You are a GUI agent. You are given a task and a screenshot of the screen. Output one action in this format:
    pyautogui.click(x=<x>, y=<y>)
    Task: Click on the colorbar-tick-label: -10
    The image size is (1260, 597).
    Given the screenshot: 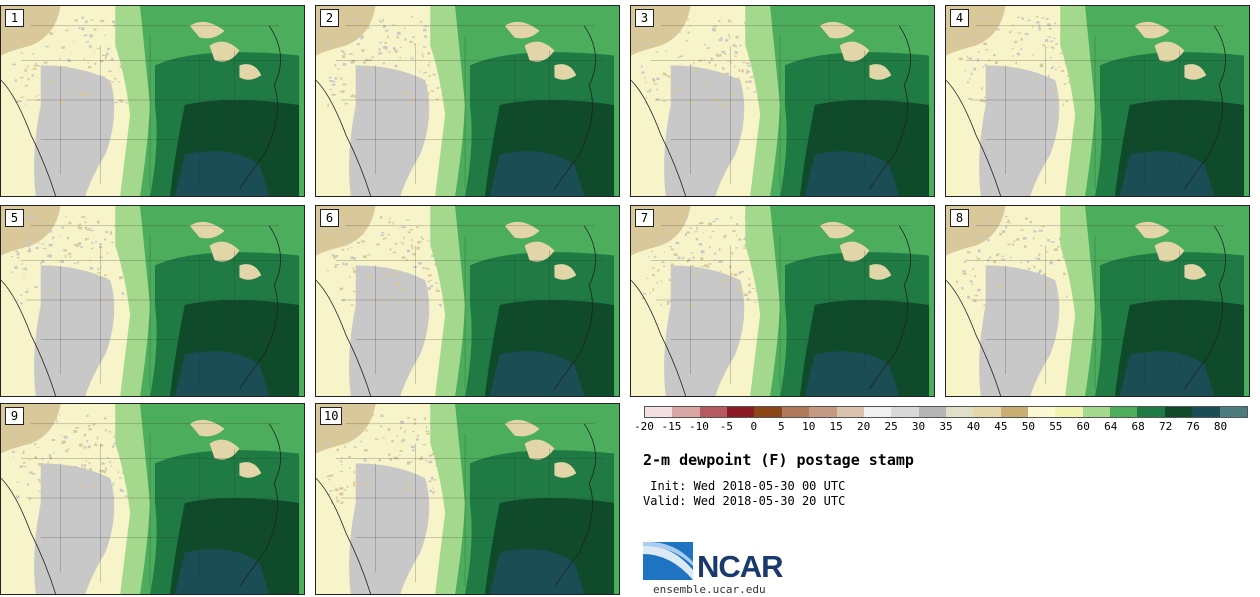 What is the action you would take?
    pyautogui.click(x=698, y=426)
    